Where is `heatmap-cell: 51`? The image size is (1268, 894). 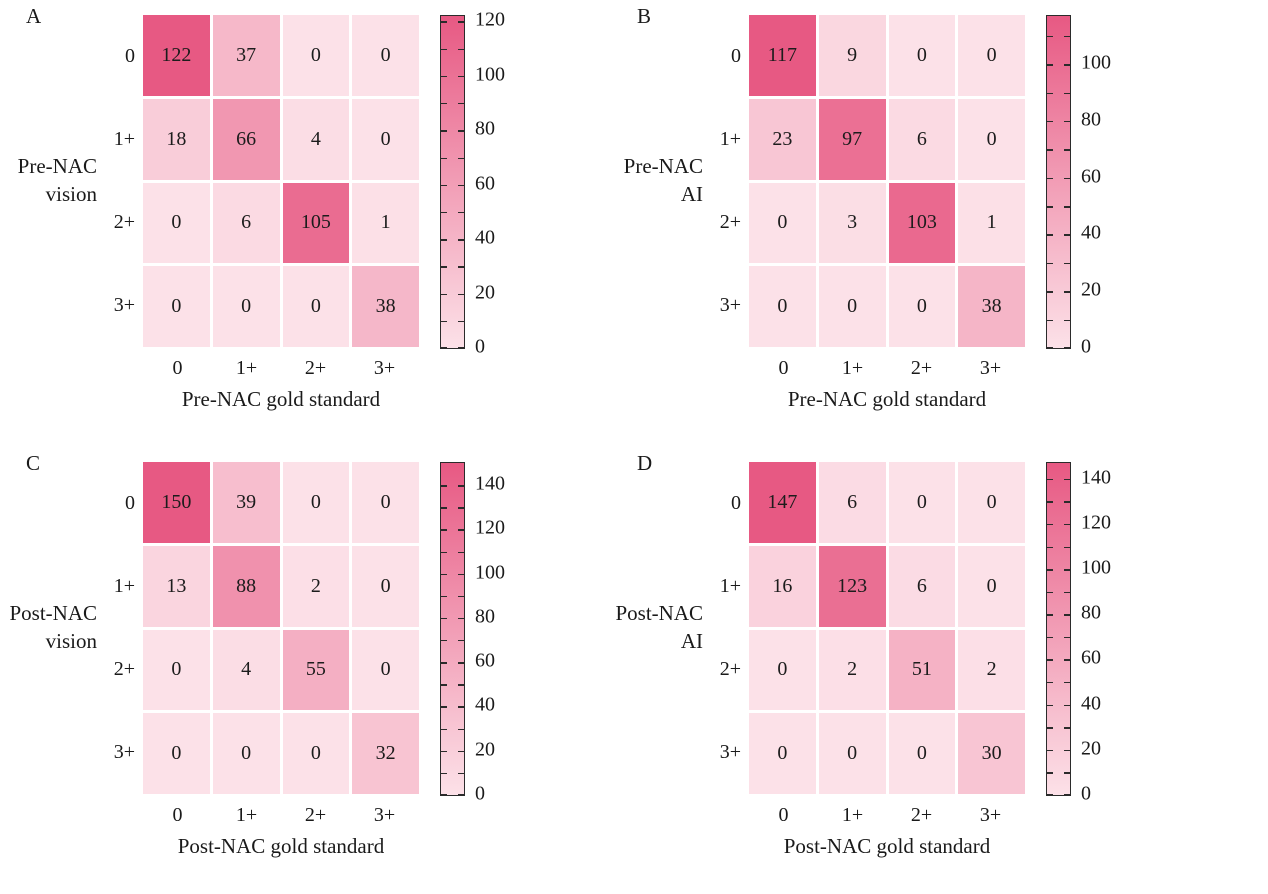 heatmap-cell: 51 is located at coordinates (922, 670).